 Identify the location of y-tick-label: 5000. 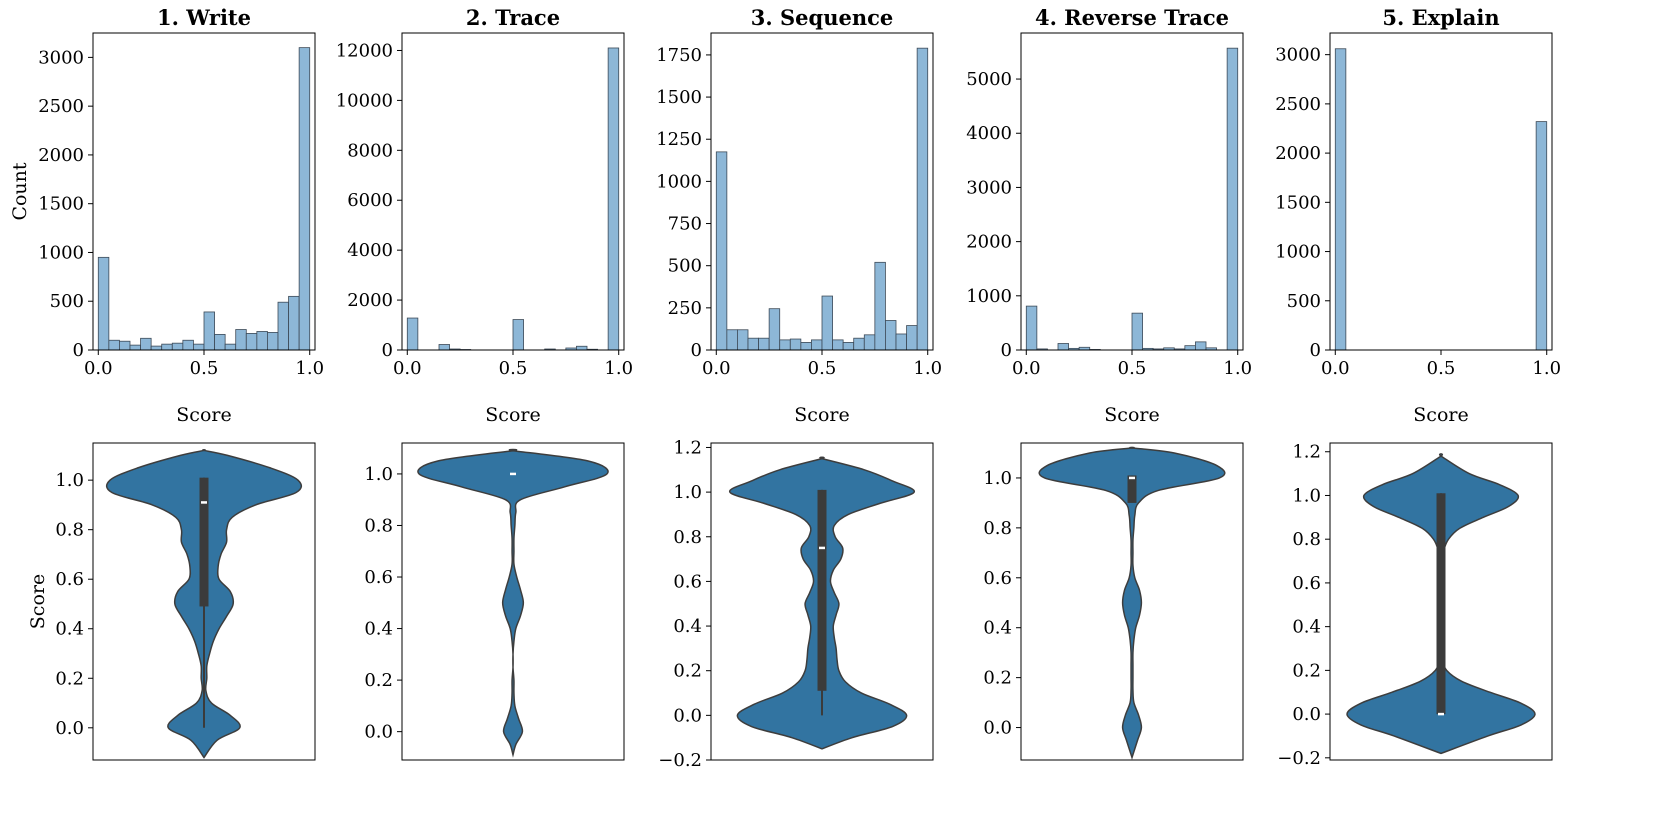
(989, 79).